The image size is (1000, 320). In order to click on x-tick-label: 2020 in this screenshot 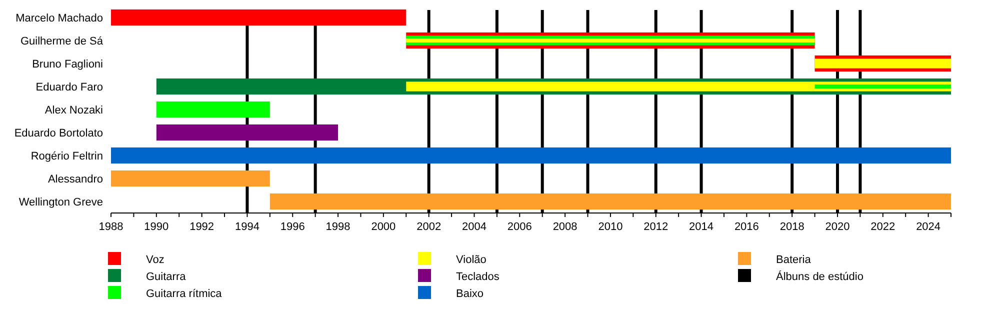, I will do `click(837, 226)`.